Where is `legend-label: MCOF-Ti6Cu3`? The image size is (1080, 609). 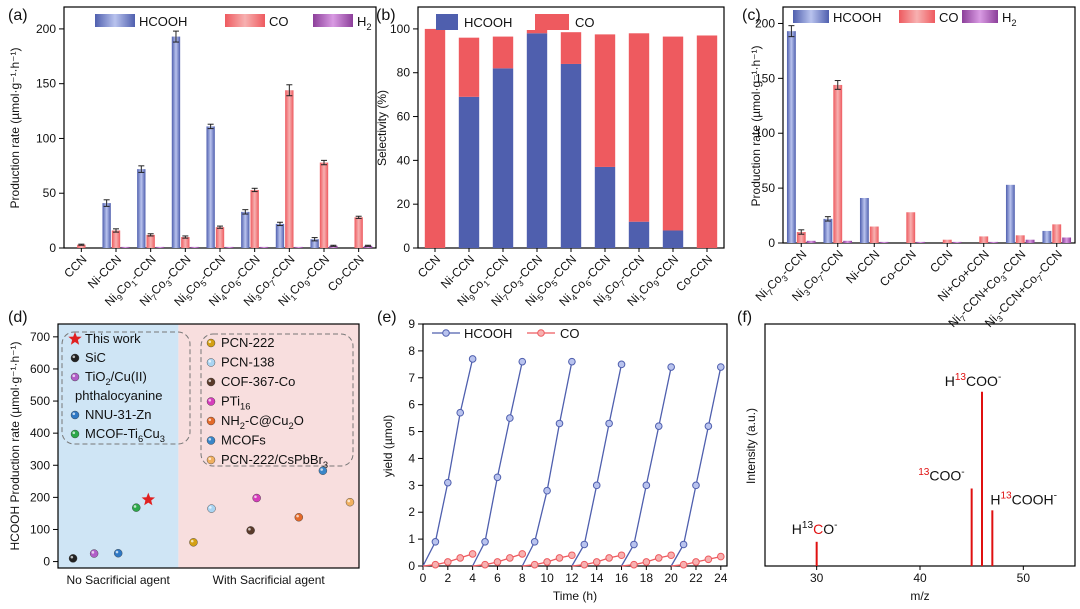 legend-label: MCOF-Ti6Cu3 is located at coordinates (125, 435).